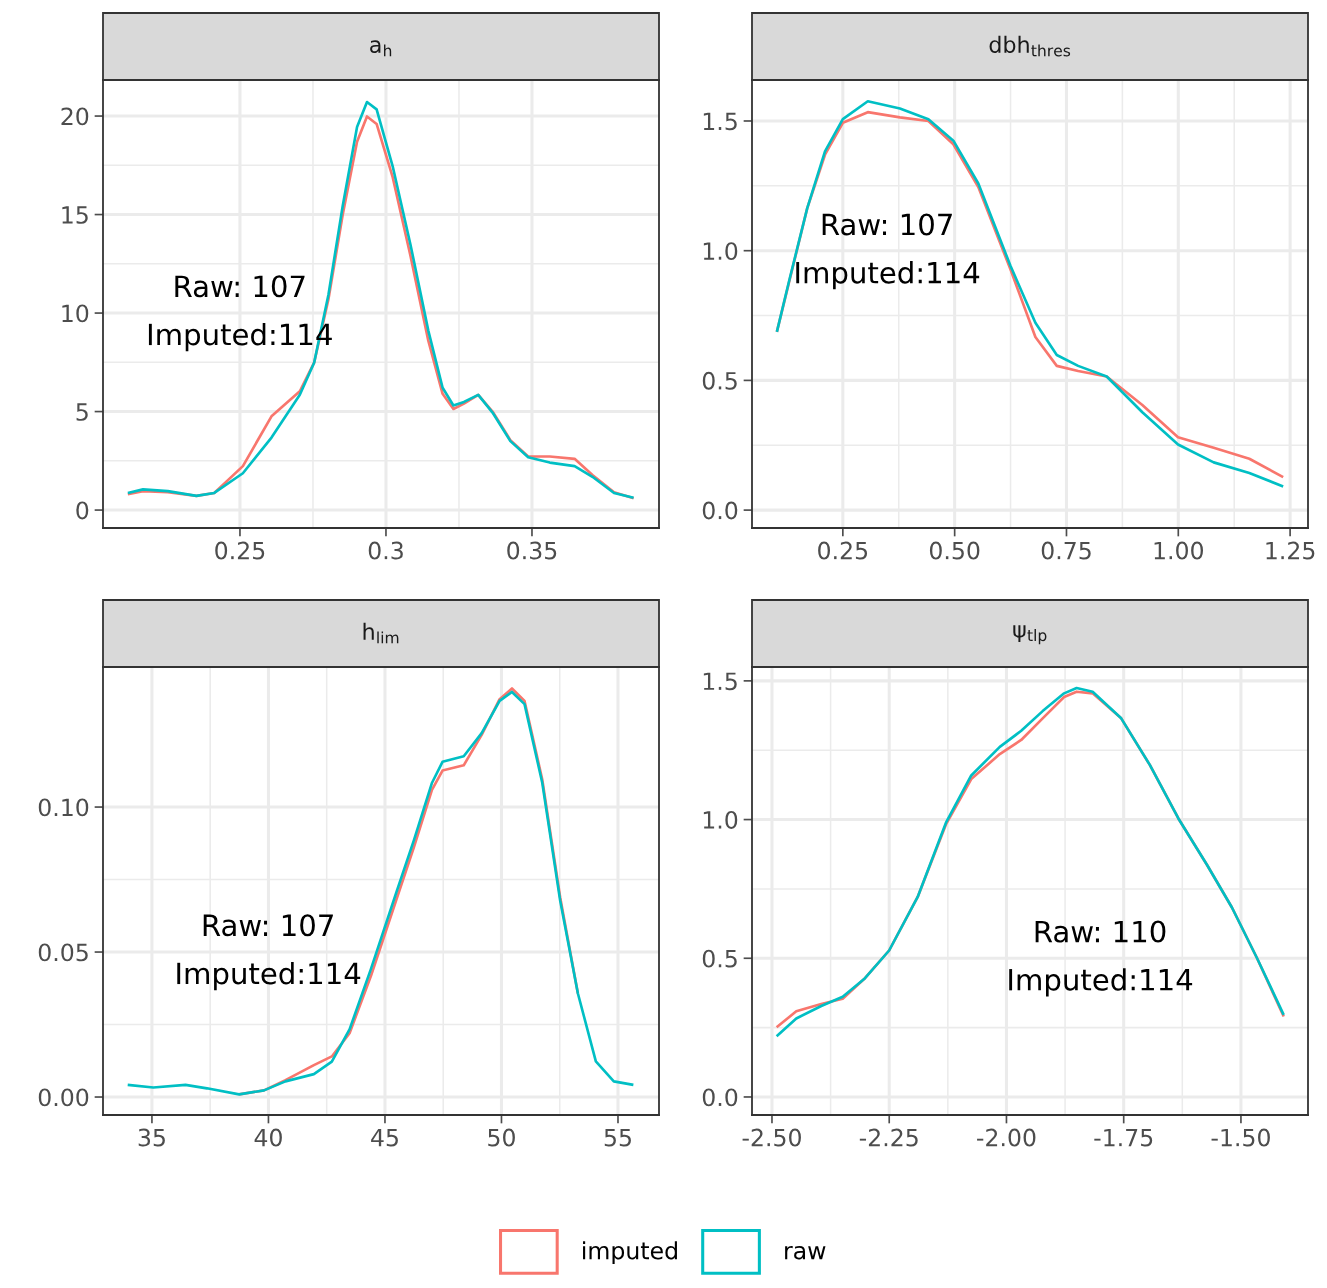  Describe the element at coordinates (381, 48) in the screenshot. I see `chart-title: a$_{h}$` at that location.